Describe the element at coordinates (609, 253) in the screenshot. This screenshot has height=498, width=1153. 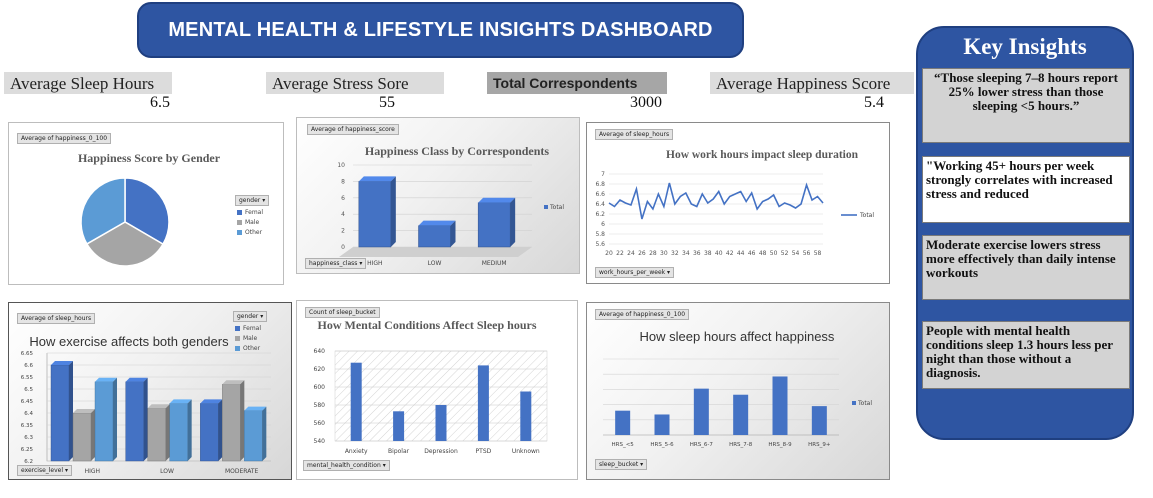
I see `x-tick-label: 20` at that location.